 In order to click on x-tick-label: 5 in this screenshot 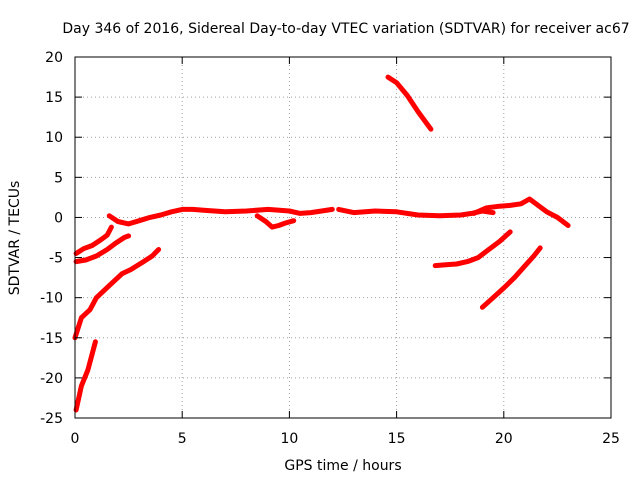, I will do `click(182, 439)`.